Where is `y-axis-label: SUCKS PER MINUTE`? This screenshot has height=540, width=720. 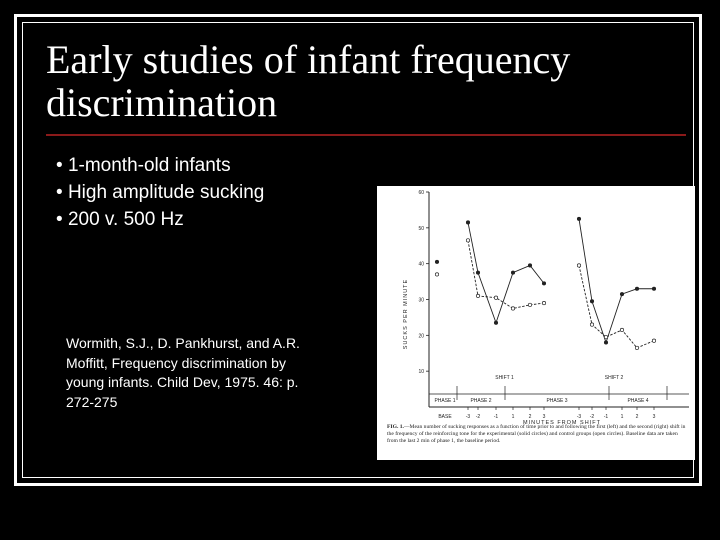 y-axis-label: SUCKS PER MINUTE is located at coordinates (406, 314).